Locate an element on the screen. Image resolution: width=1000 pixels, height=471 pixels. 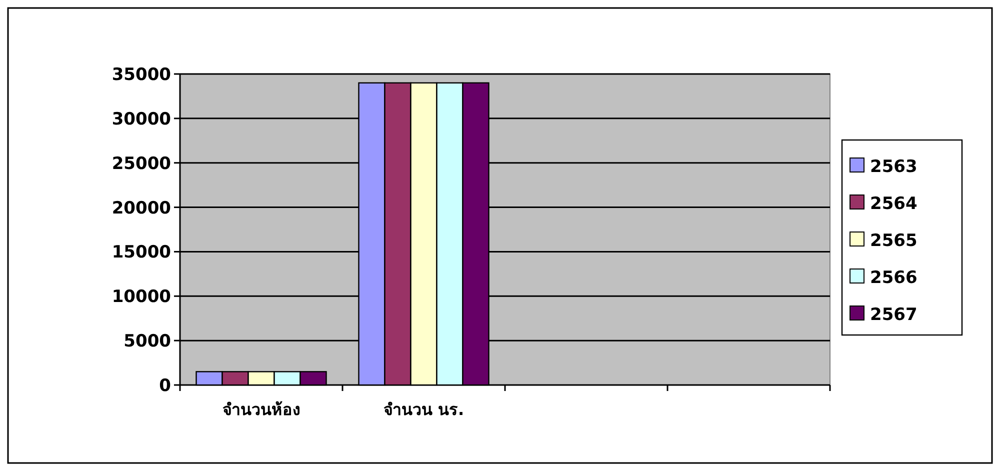
y-tick-label: 35000 is located at coordinates (142, 75).